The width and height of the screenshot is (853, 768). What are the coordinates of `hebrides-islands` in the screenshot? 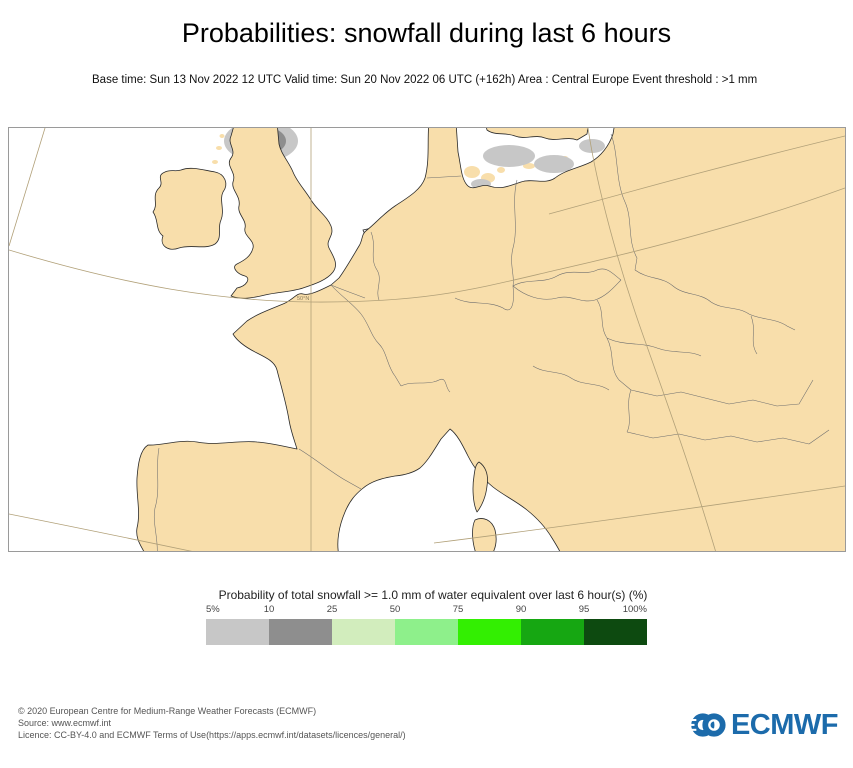 It's located at (218, 149).